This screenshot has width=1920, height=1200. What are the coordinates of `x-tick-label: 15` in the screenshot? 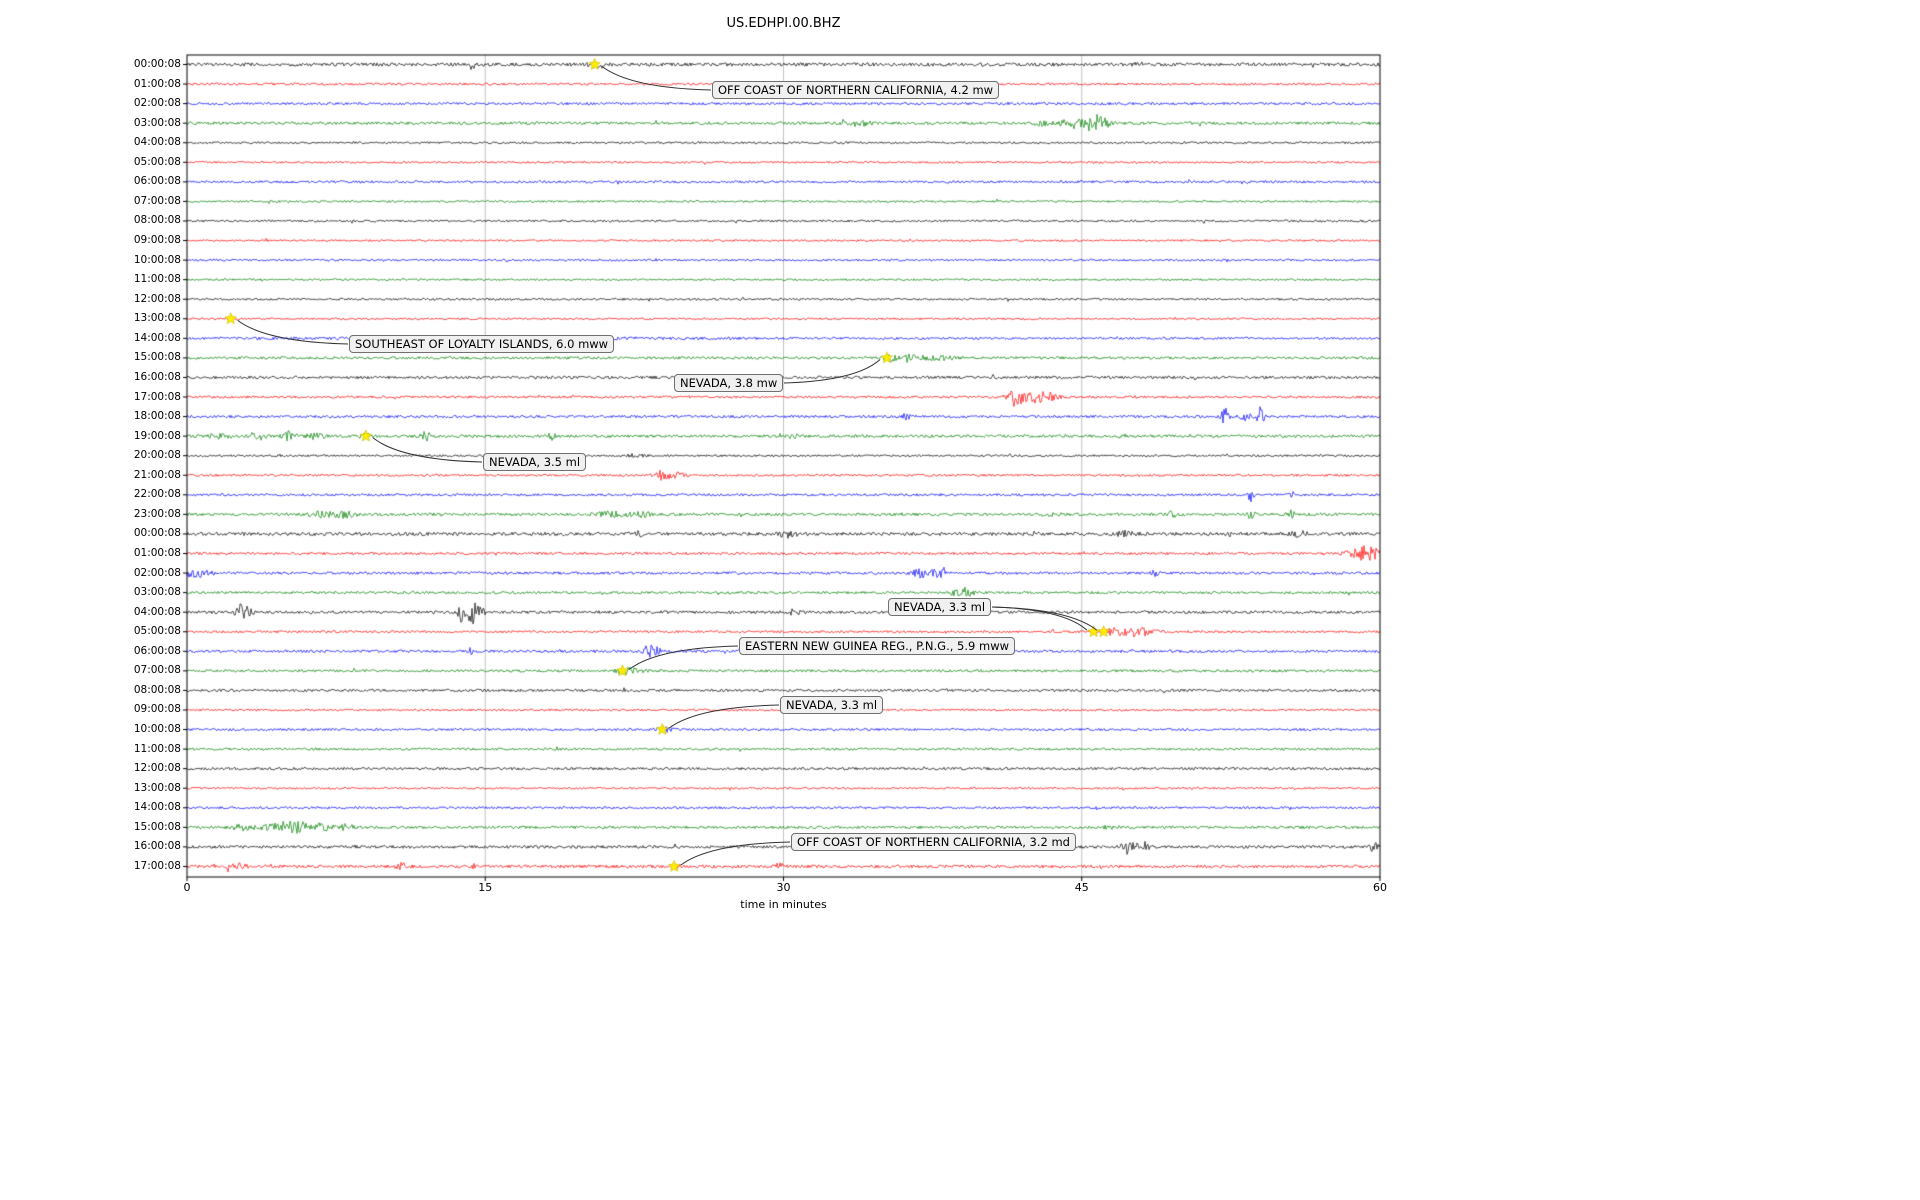 It's located at (485, 887).